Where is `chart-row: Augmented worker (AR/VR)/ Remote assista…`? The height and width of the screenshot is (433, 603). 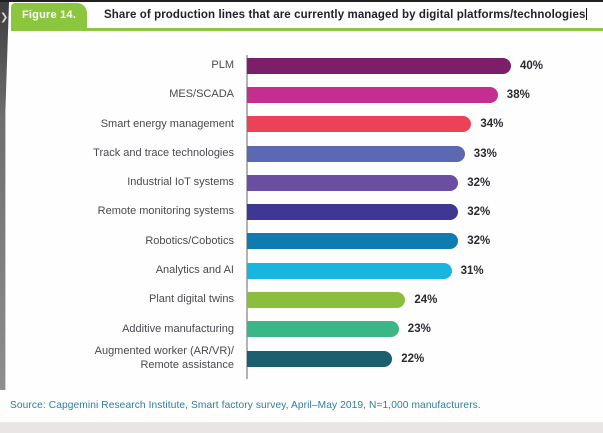
chart-row: Augmented worker (AR/VR)/ Remote assista… is located at coordinates (301, 358).